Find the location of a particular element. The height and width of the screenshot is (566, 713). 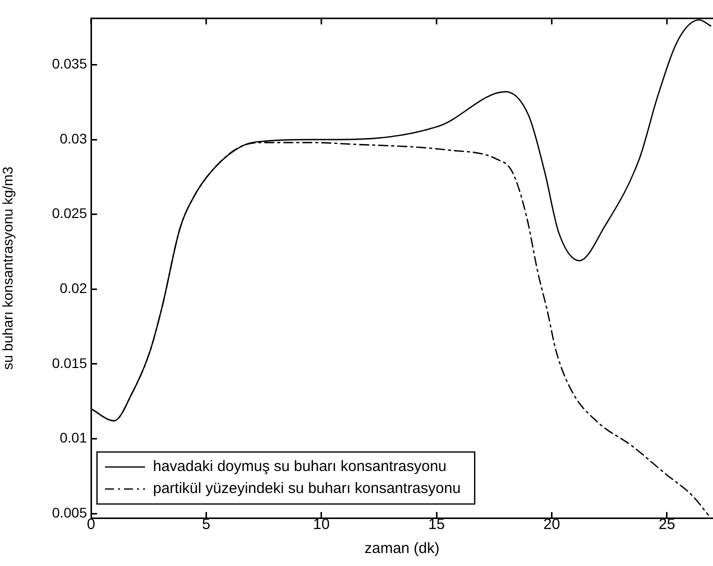

y-tick-label: 0.03 is located at coordinates (74, 138).